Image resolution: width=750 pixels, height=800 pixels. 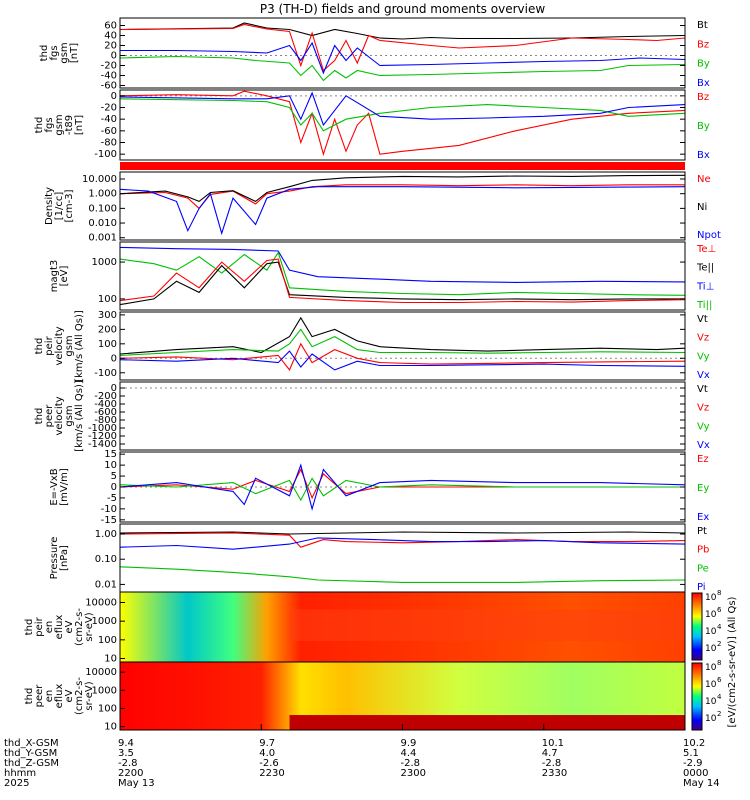 What do you see at coordinates (64, 487) in the screenshot?
I see `ylabel: [mV/m]` at bounding box center [64, 487].